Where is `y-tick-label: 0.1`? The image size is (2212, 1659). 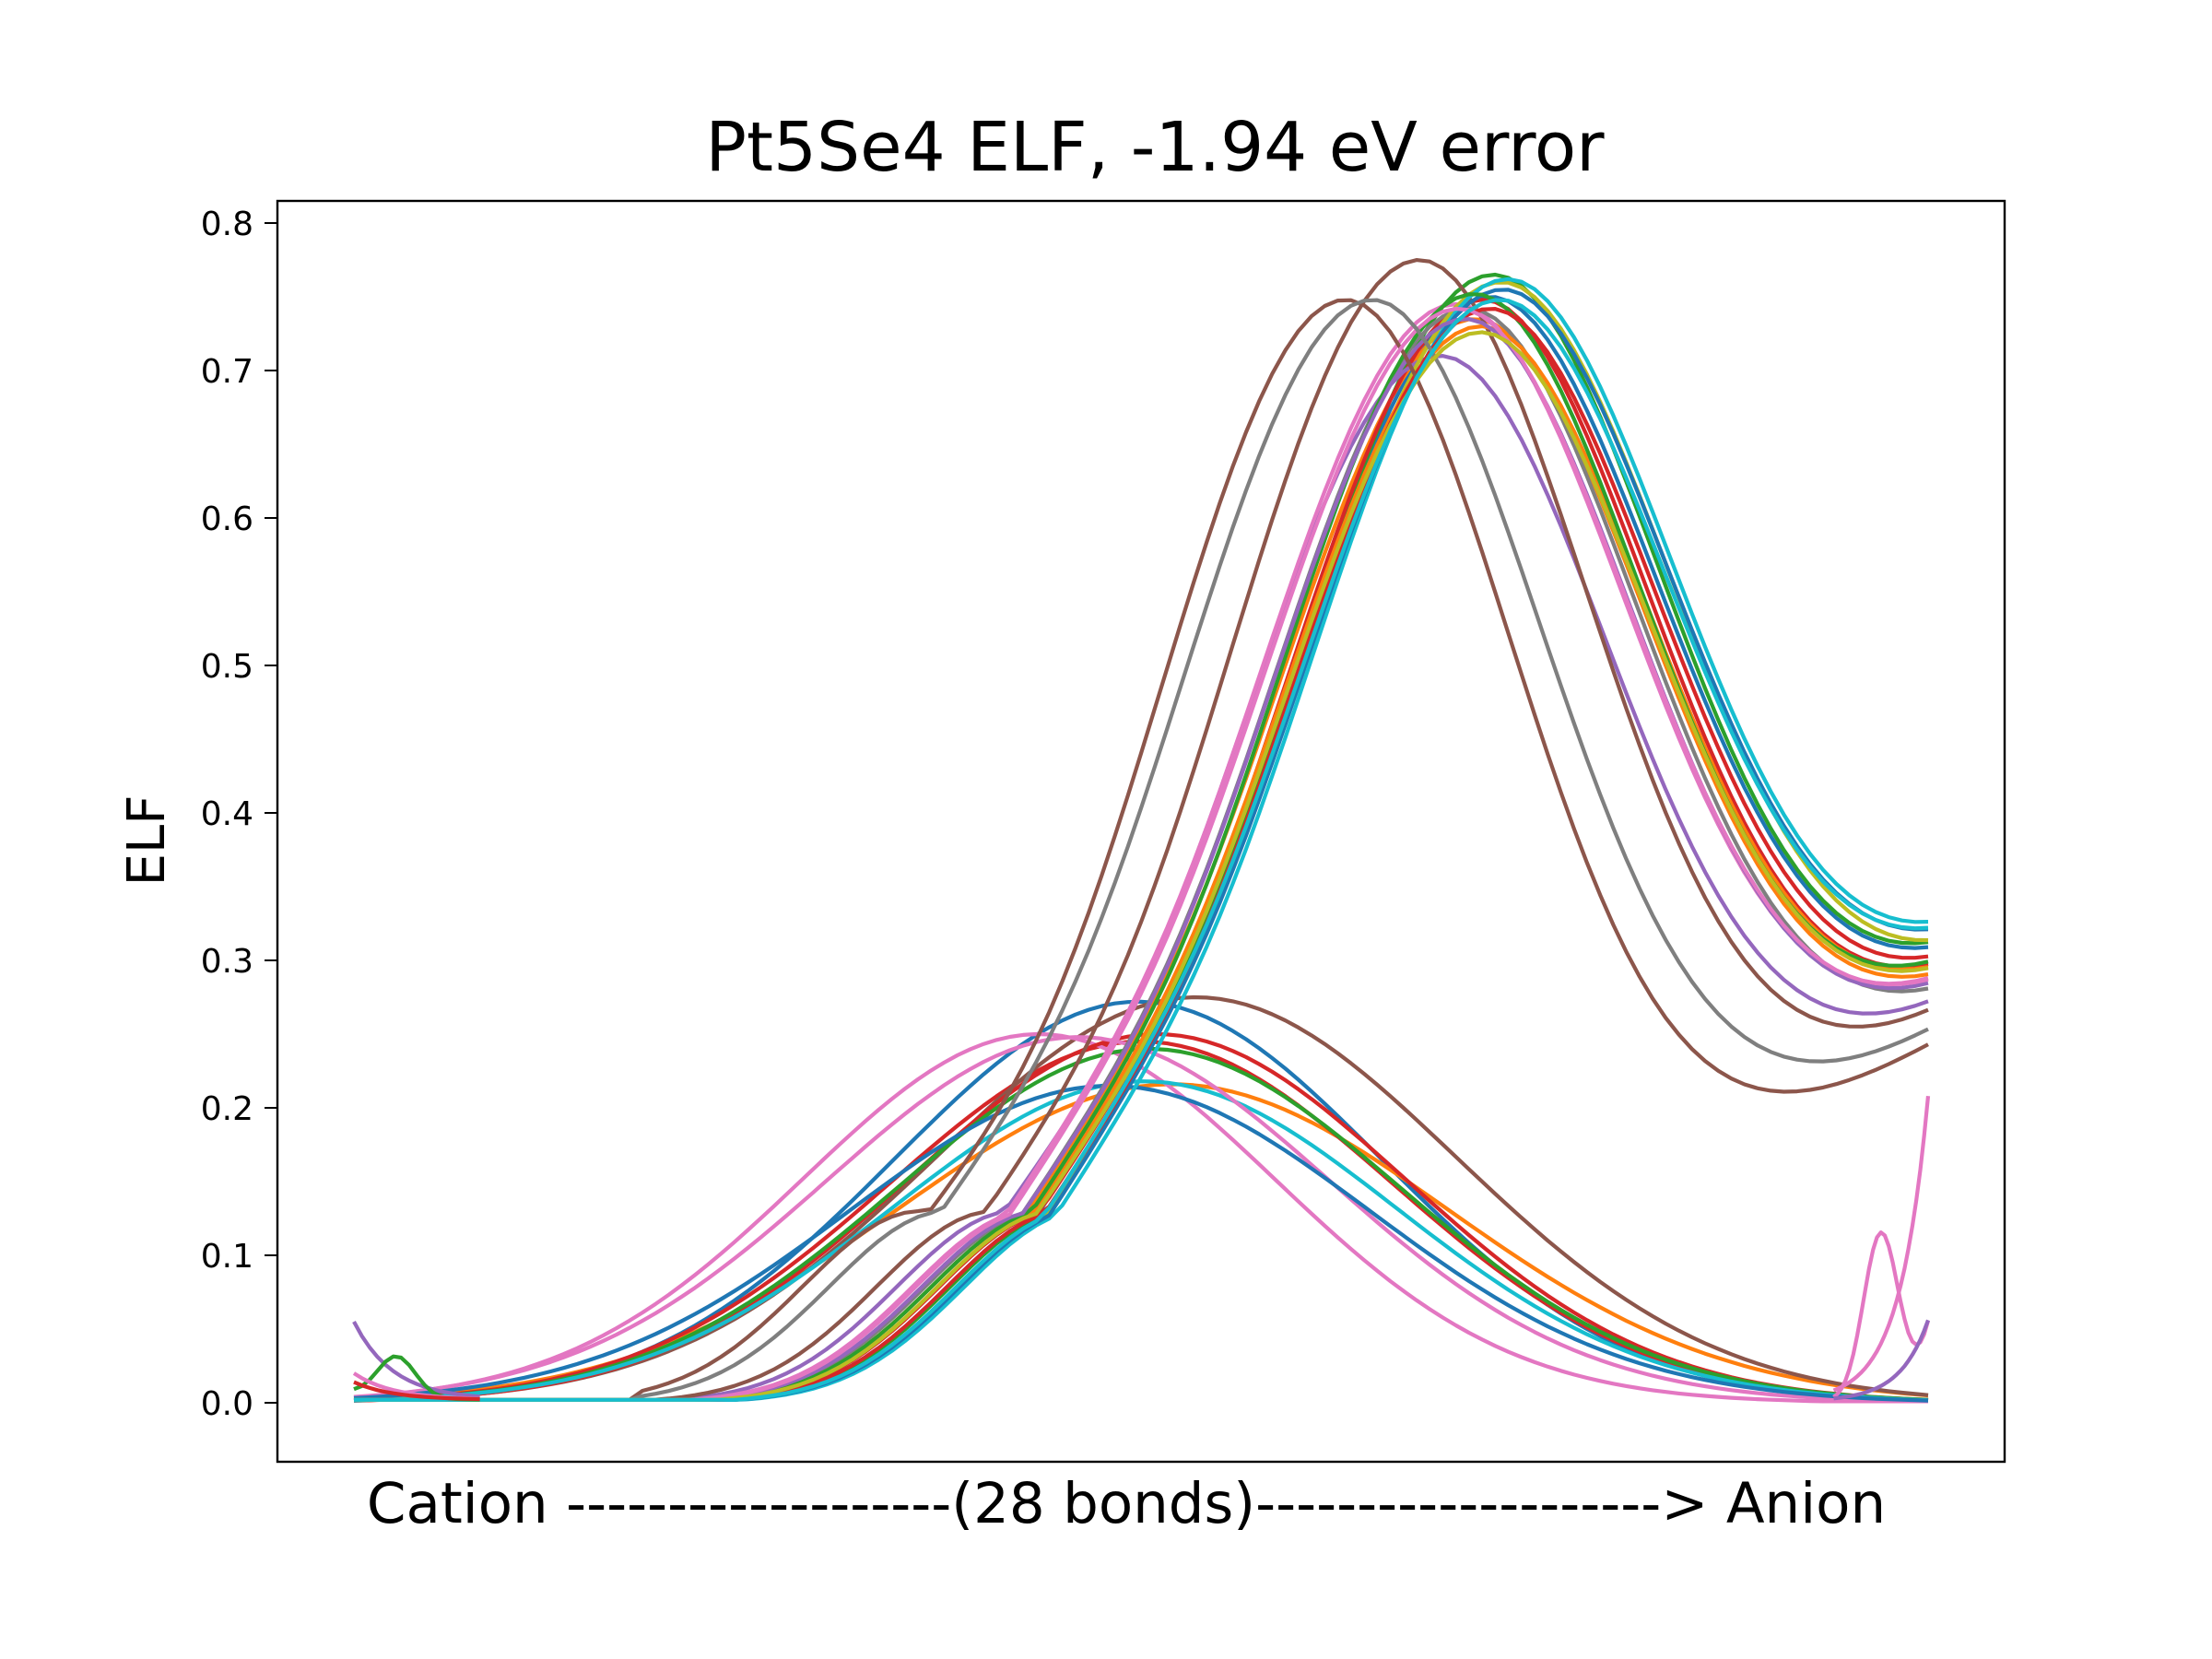
y-tick-label: 0.1 is located at coordinates (227, 1257).